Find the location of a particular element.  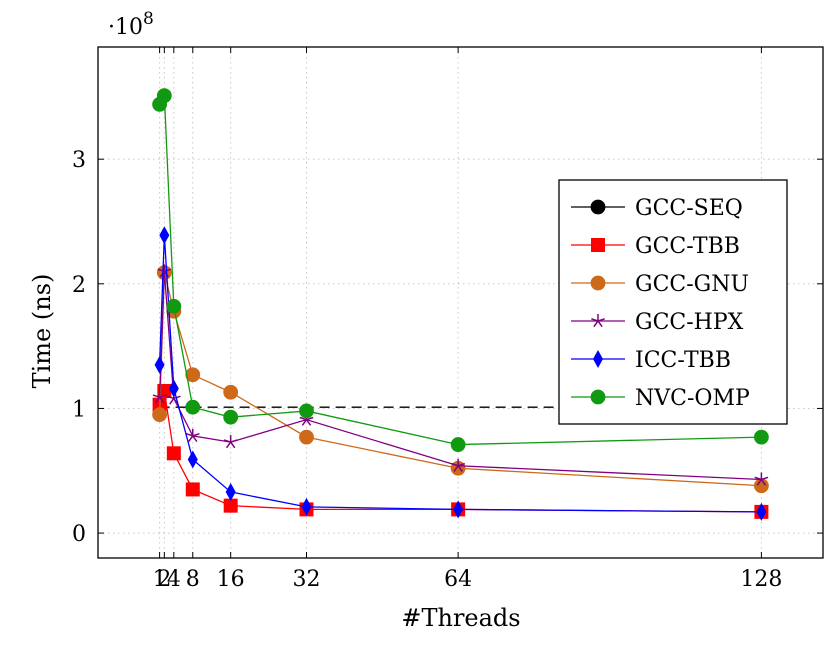

legend-entry-gcc-tbb: GCC-TBB is located at coordinates (655, 246).